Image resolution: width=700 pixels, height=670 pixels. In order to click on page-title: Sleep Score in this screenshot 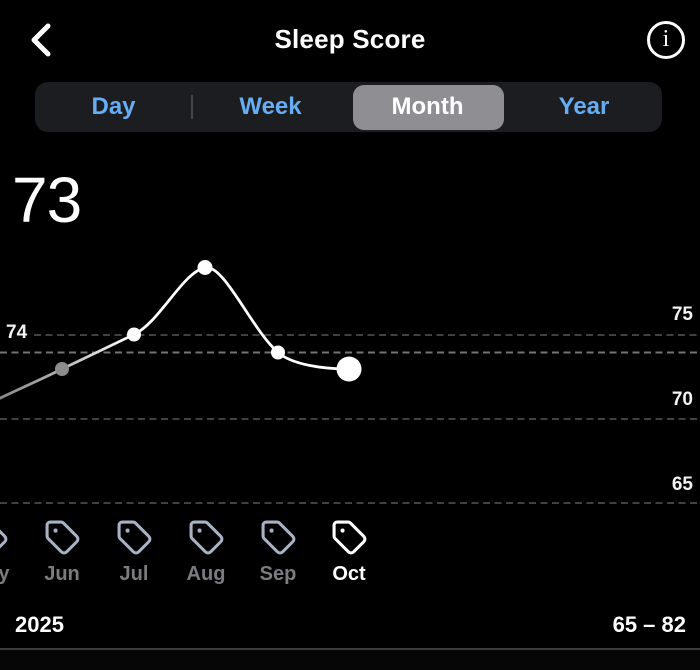, I will do `click(350, 39)`.